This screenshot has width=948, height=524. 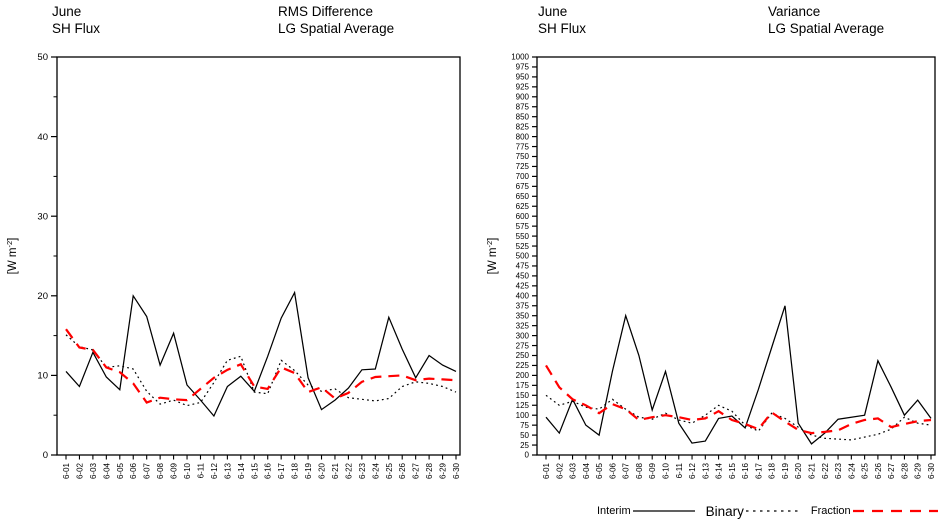 I want to click on y-tick-label: 575, so click(x=523, y=226).